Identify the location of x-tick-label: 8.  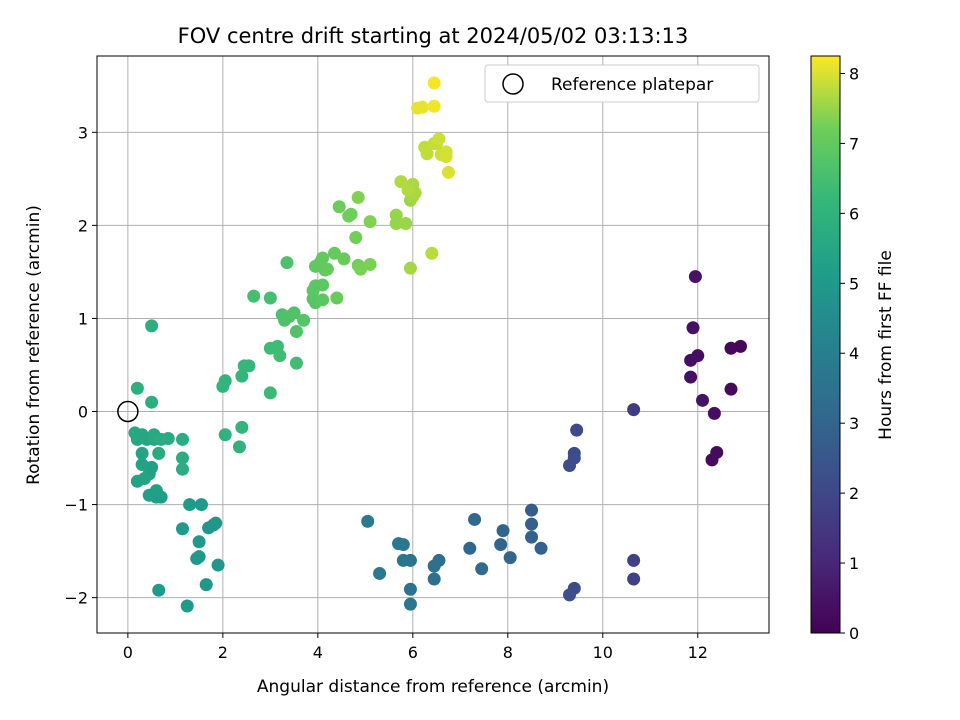
(508, 652).